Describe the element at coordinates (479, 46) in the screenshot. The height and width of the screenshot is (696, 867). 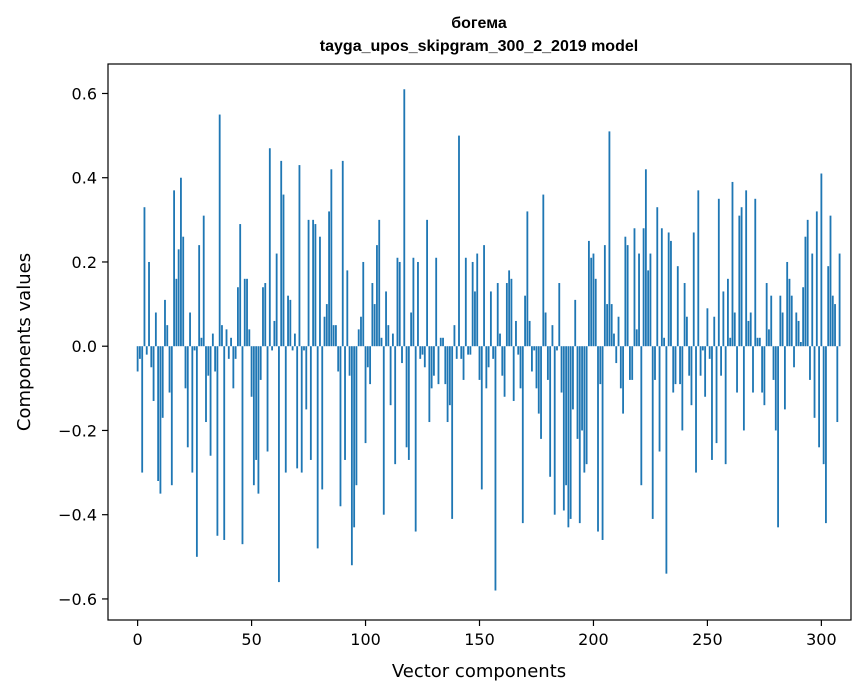
I see `chart-subtitle: tayga_upos_skipgram_300_2_2019 model` at that location.